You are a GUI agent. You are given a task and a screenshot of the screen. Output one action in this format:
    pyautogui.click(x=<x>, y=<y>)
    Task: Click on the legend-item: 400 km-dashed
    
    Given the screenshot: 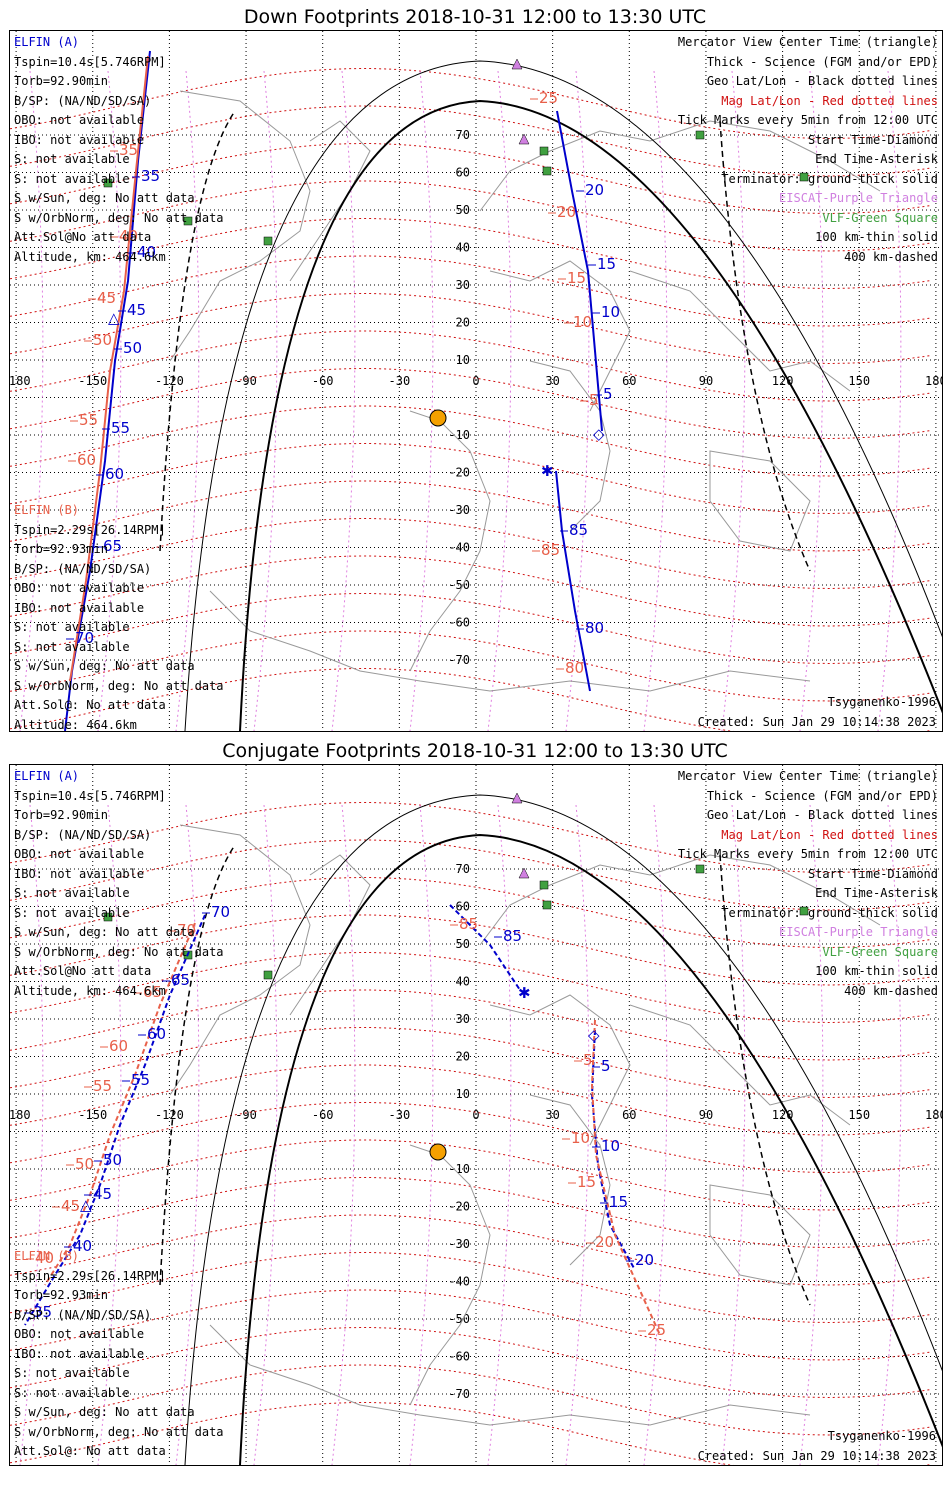 What is the action you would take?
    pyautogui.click(x=891, y=990)
    